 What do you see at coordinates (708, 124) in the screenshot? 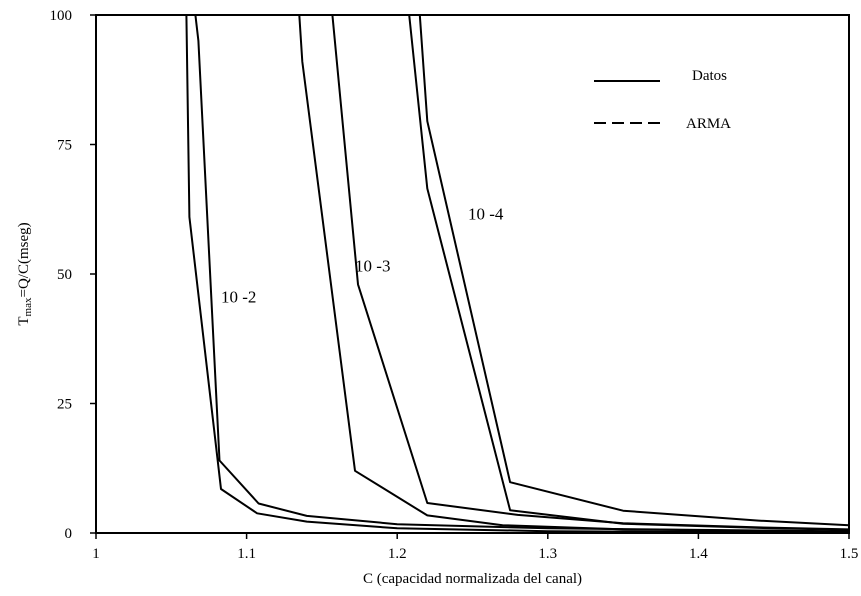
I see `legend-label-arma: ARMA` at bounding box center [708, 124].